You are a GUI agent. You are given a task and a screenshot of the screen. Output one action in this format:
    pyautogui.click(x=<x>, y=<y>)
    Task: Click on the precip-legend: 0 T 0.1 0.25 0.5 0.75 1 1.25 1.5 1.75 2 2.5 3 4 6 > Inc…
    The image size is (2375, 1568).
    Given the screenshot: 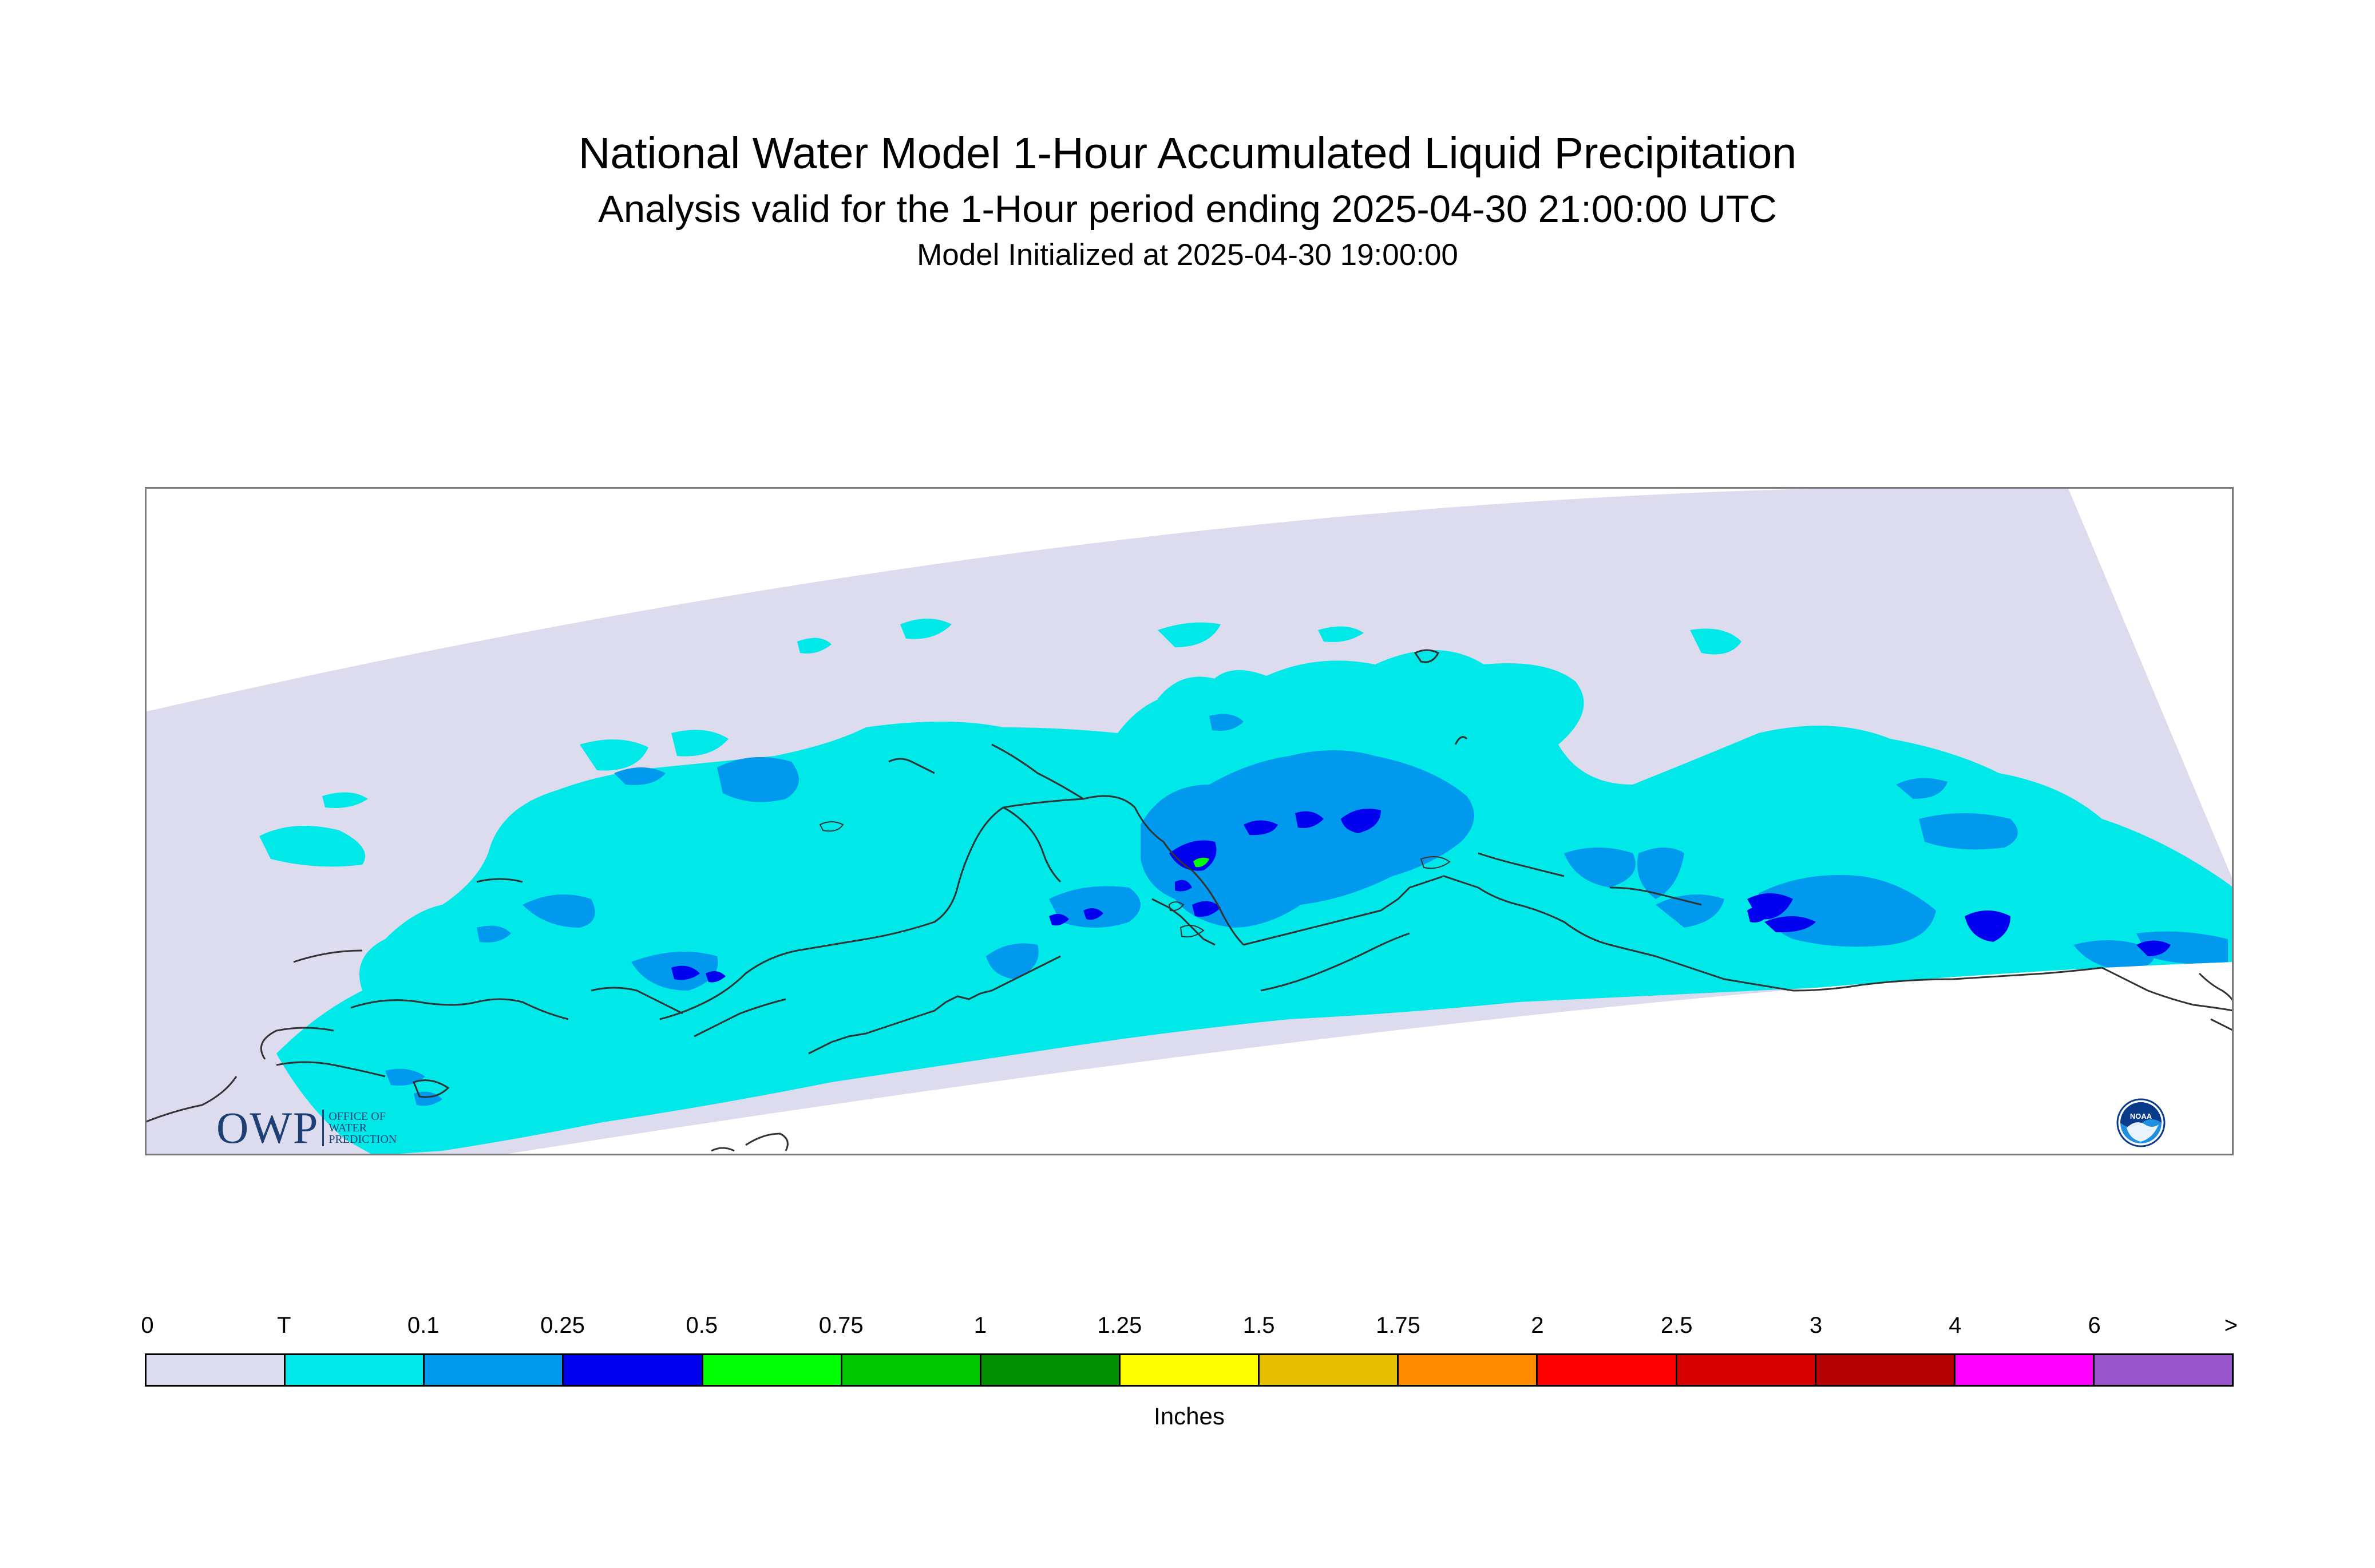 What is the action you would take?
    pyautogui.click(x=1189, y=1368)
    